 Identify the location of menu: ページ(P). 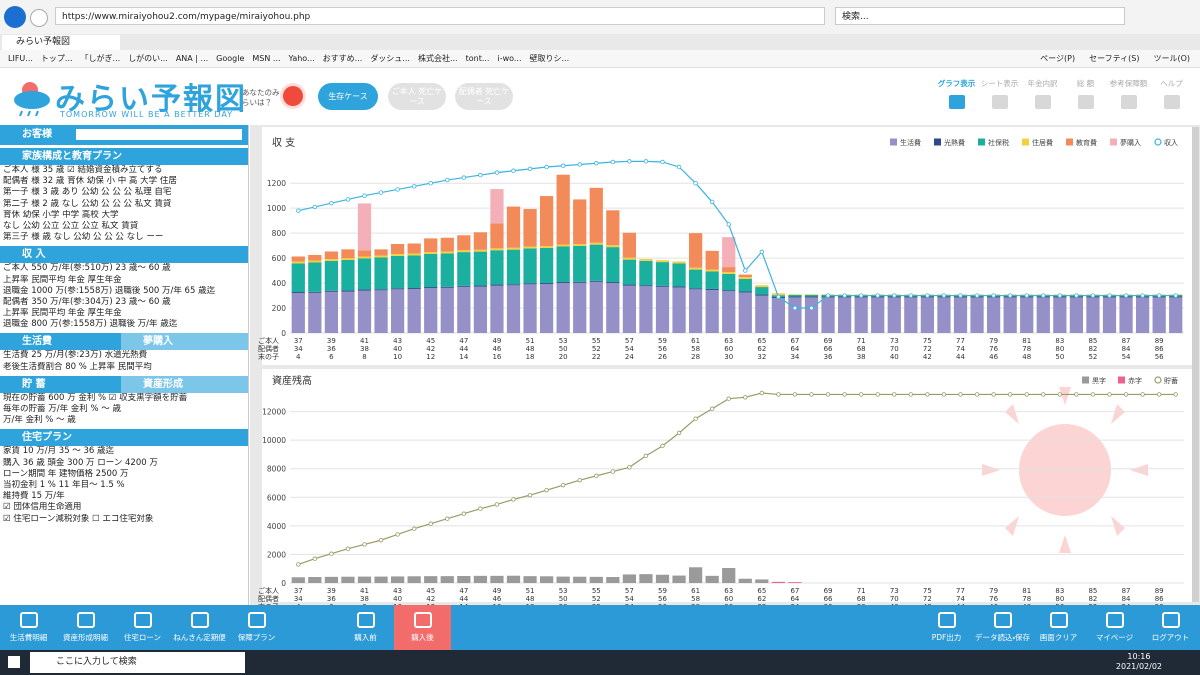
(1058, 58).